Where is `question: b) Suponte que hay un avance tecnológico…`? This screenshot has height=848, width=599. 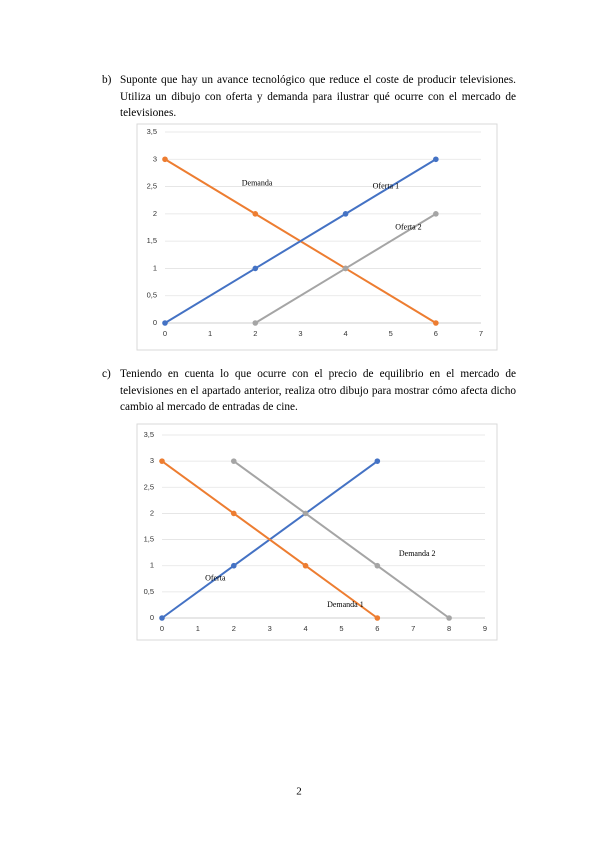 question: b) Suponte que hay un avance tecnológico… is located at coordinates (309, 97).